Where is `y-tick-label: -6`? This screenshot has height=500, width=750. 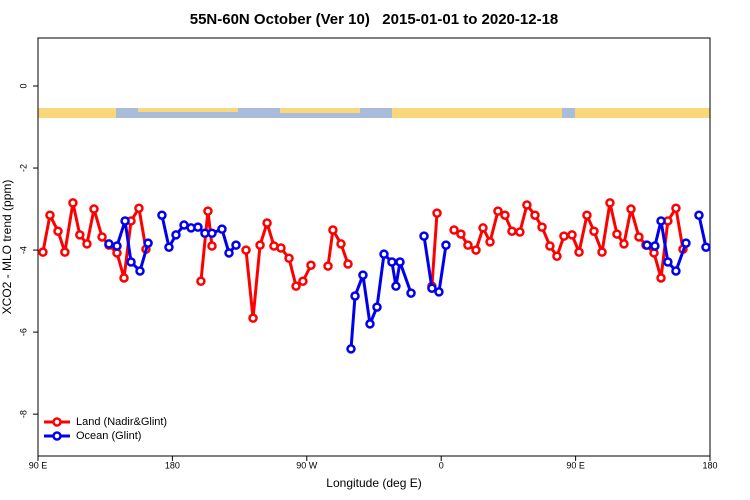
y-tick-label: -6 is located at coordinates (23, 332).